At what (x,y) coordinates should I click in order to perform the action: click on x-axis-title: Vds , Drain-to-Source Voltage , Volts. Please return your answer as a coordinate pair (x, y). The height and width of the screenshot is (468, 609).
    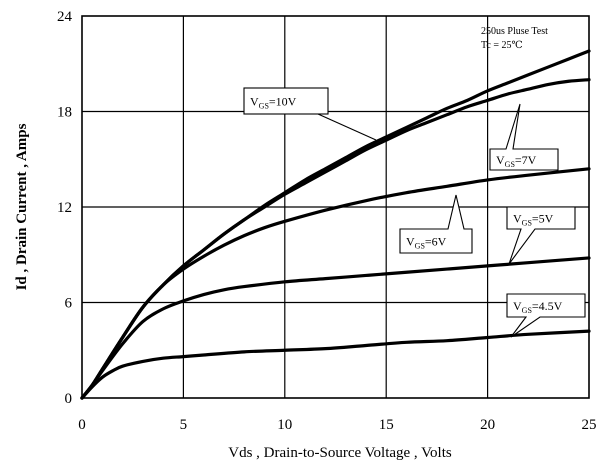
    Looking at the image, I should click on (340, 453).